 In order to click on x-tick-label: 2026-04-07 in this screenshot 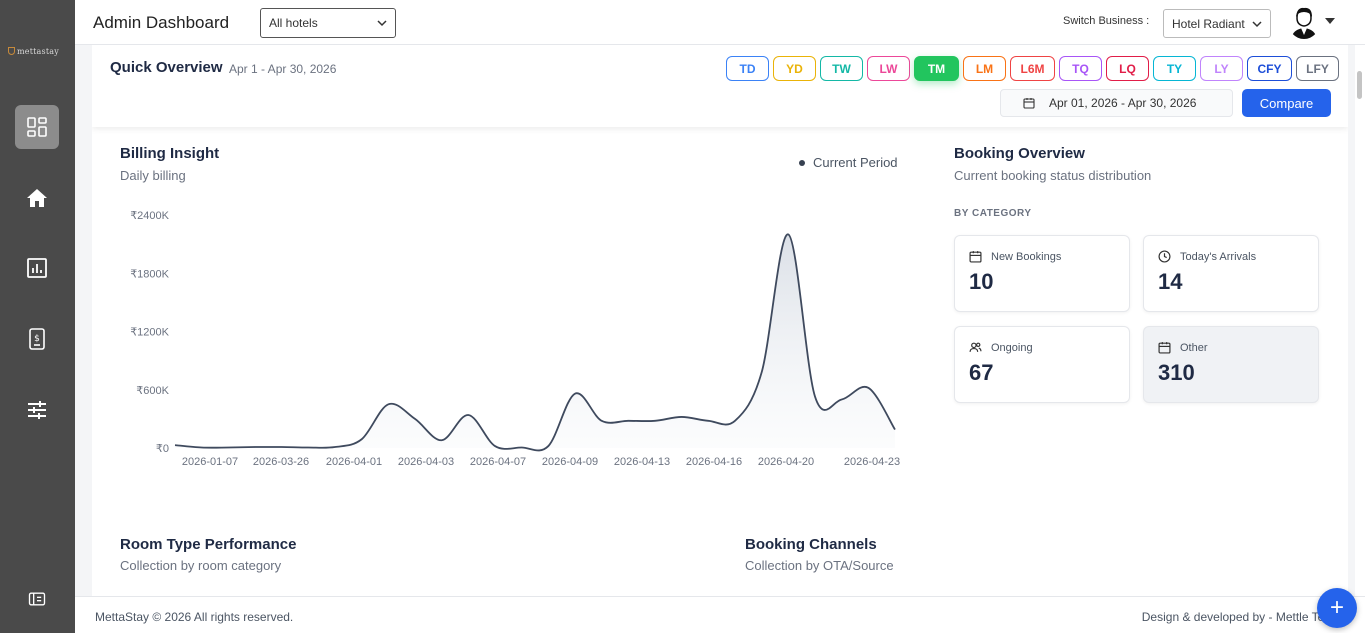, I will do `click(498, 462)`.